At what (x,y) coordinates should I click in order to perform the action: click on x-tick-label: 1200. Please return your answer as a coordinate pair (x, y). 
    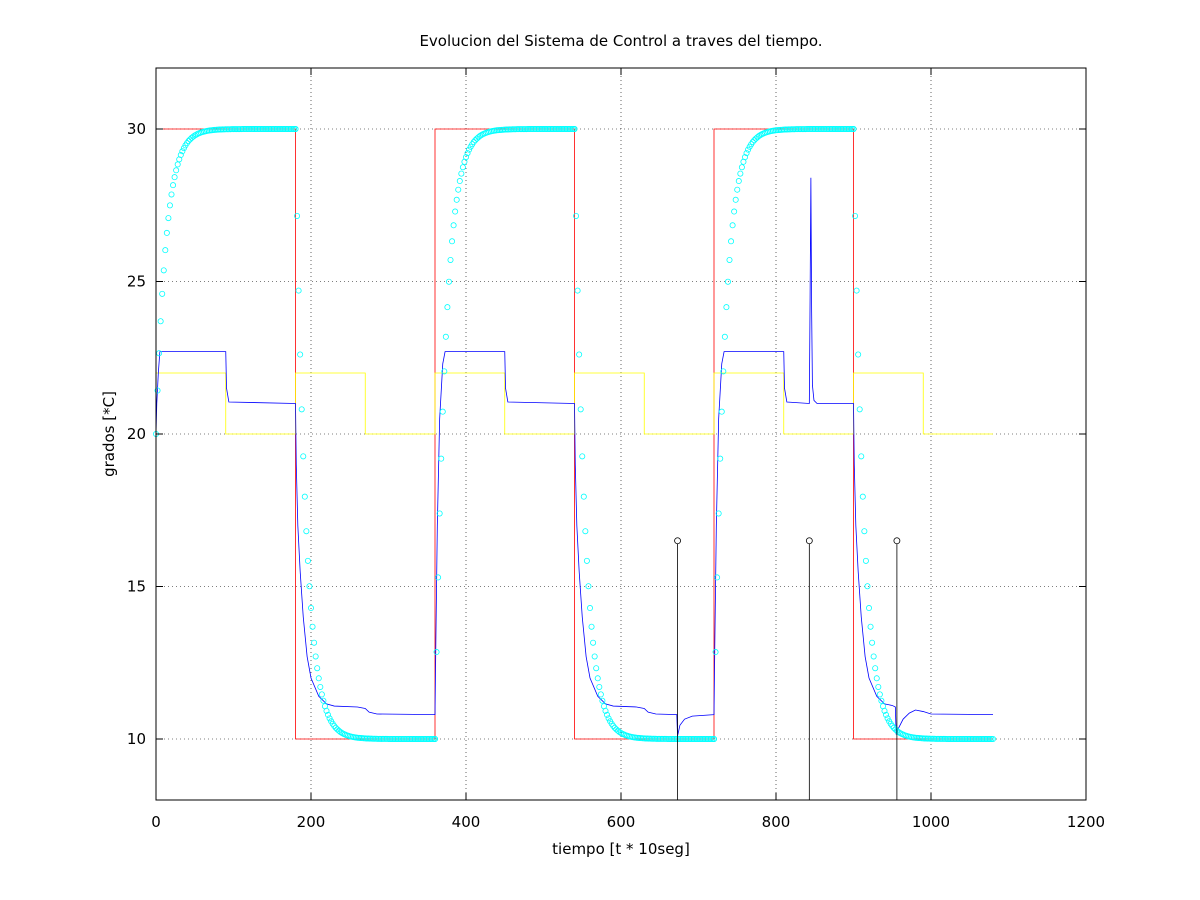
    Looking at the image, I should click on (1086, 822).